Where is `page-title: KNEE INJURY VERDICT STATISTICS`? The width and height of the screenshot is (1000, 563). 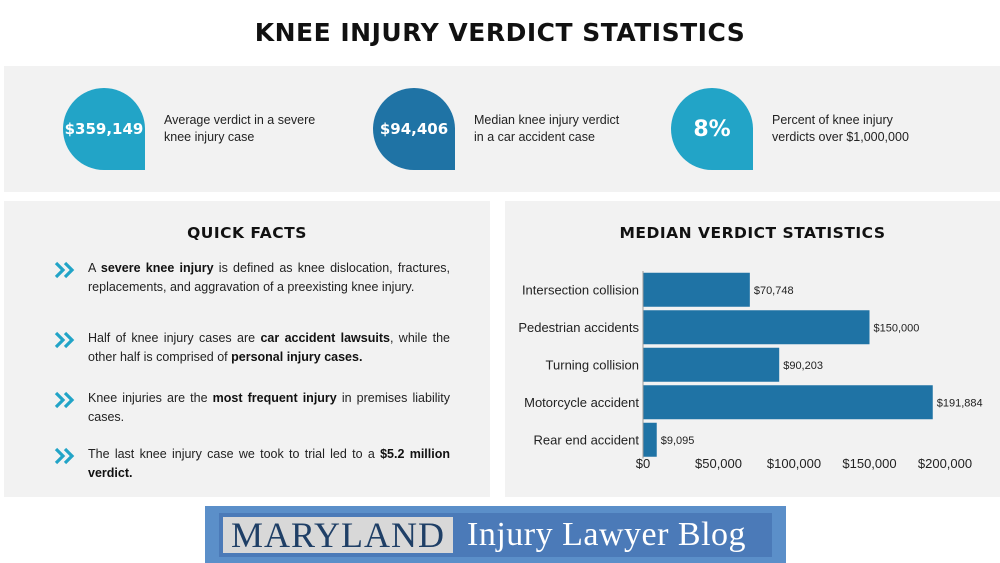
page-title: KNEE INJURY VERDICT STATISTICS is located at coordinates (500, 32).